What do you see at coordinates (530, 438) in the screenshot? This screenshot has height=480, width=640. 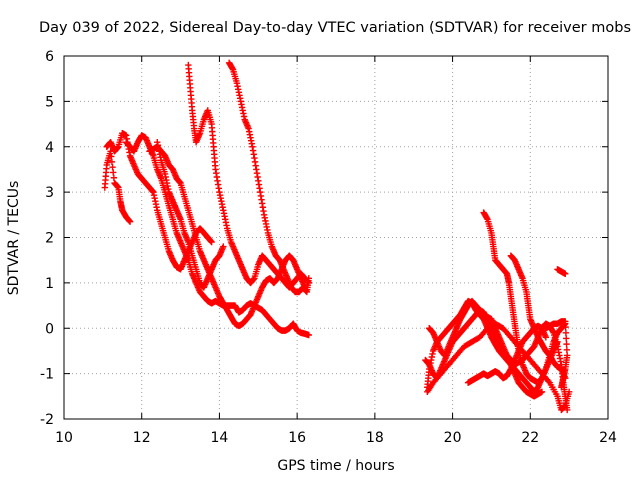 I see `x-tick-label: 22` at bounding box center [530, 438].